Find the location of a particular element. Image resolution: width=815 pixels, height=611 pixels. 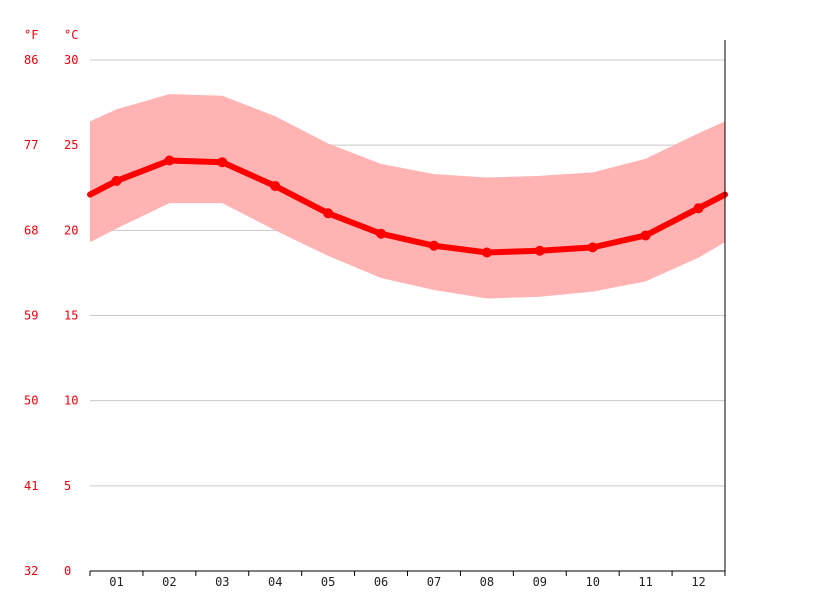

x-tick-label: 10 is located at coordinates (592, 582).